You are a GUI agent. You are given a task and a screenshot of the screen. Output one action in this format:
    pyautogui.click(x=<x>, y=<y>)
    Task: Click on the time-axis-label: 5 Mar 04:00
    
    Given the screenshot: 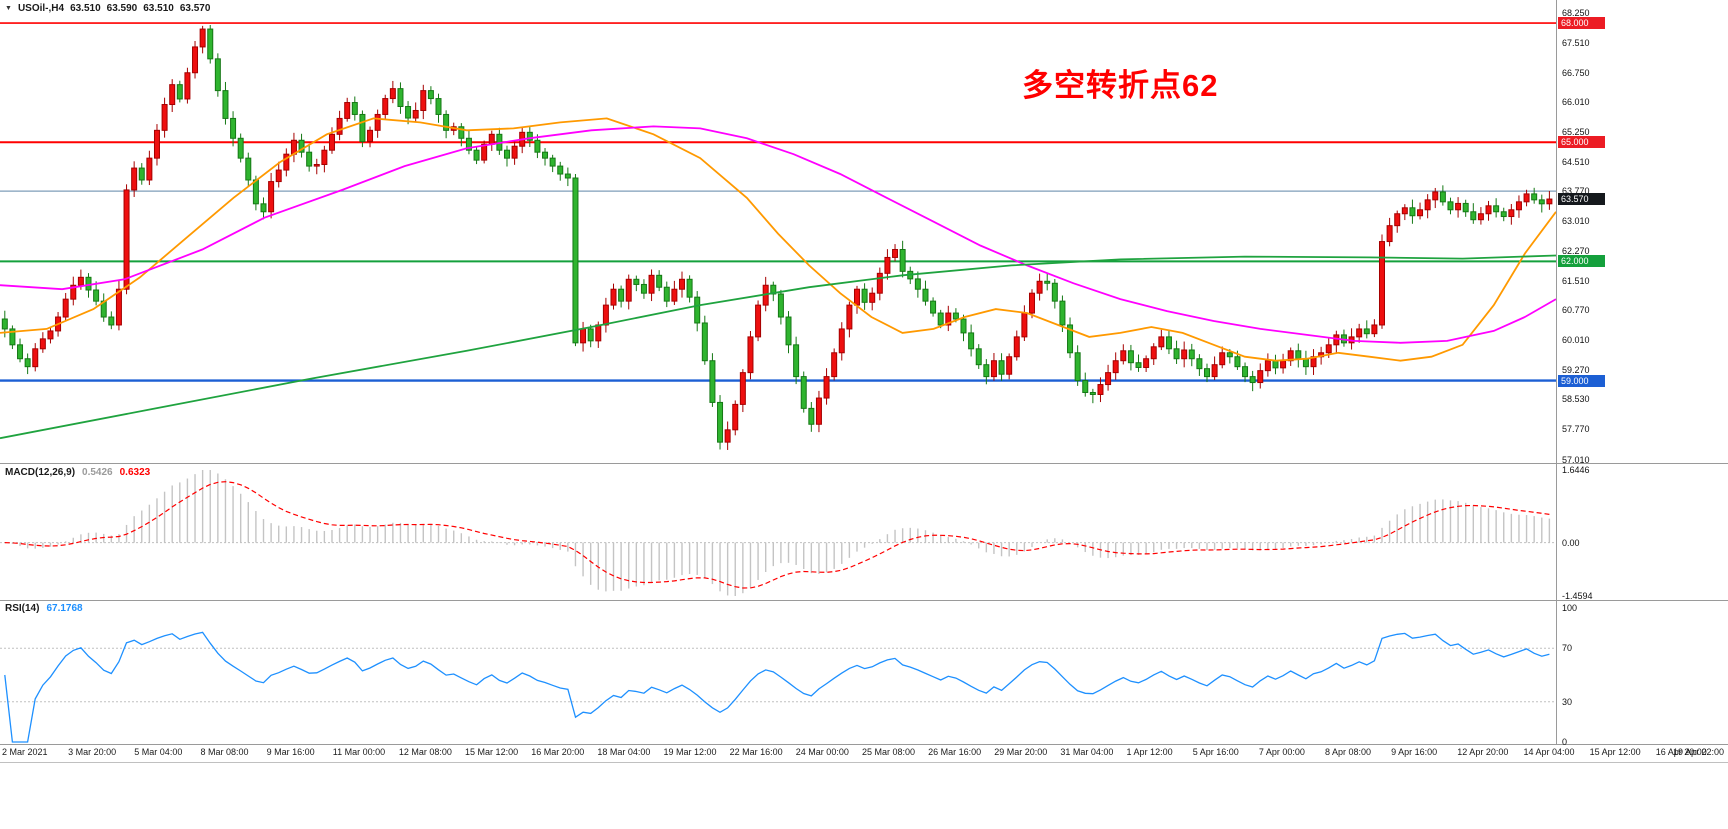 What is the action you would take?
    pyautogui.click(x=158, y=752)
    